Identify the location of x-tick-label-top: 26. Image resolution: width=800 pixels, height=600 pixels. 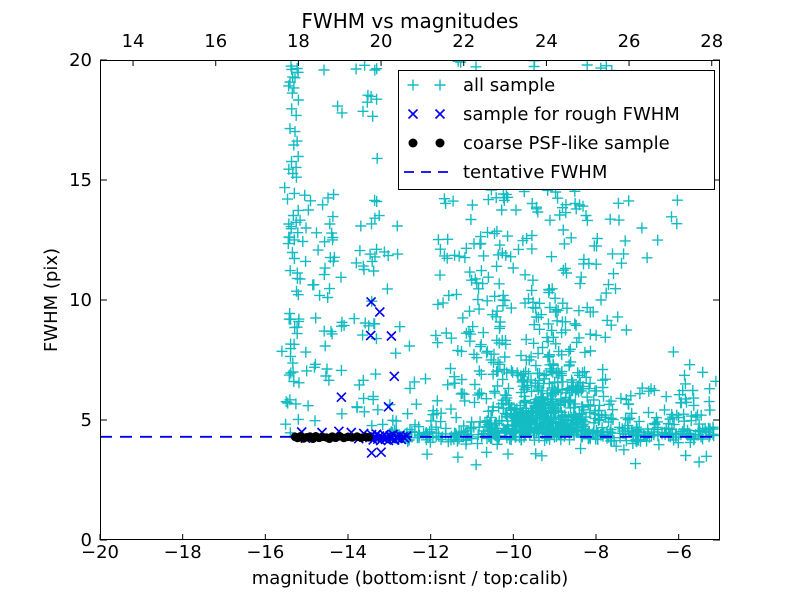
(629, 41).